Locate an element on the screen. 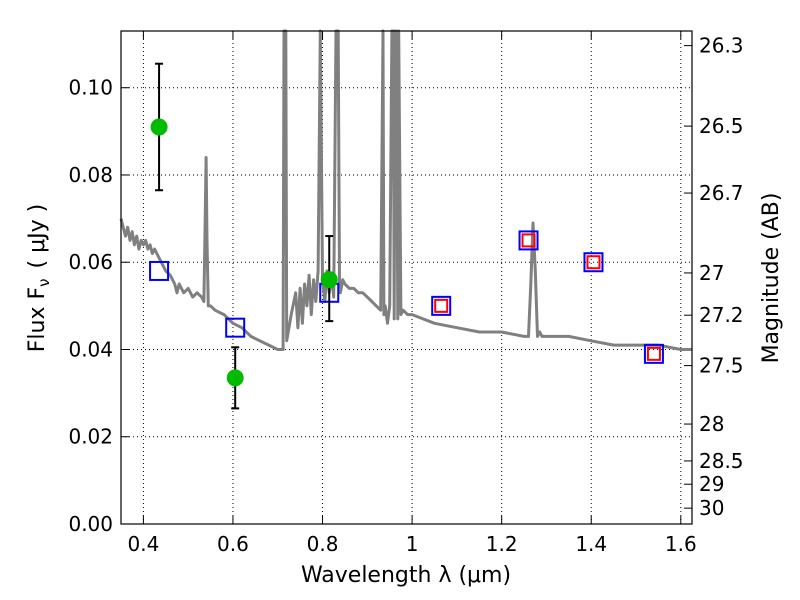 This screenshot has height=600, width=800. magnitude-tick-label: 27 is located at coordinates (711, 273).